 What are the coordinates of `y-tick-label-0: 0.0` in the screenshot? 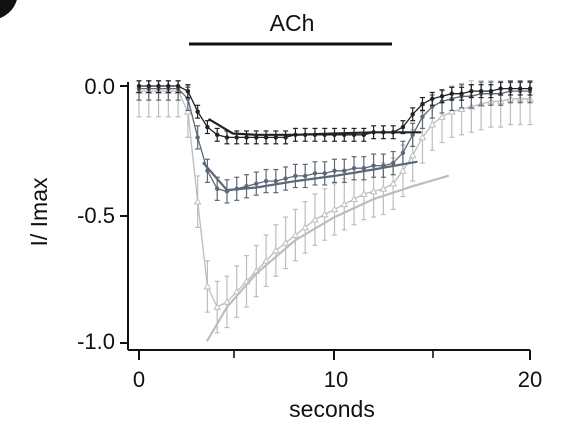 It's located at (99, 86).